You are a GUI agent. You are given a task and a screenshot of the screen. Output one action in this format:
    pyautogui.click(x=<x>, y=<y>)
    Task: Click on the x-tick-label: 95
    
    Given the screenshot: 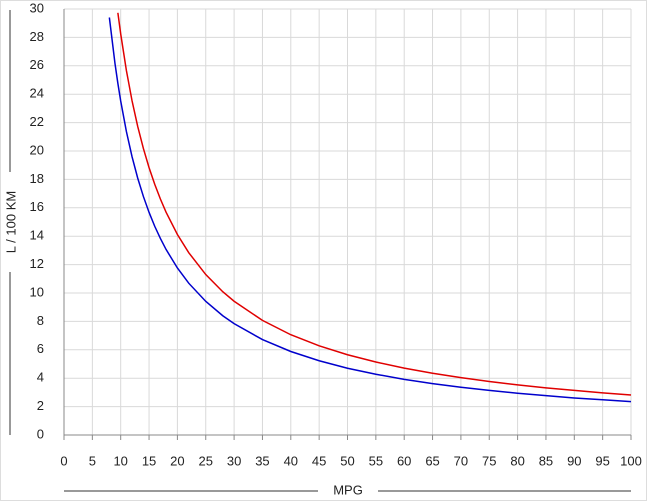 What is the action you would take?
    pyautogui.click(x=602, y=460)
    